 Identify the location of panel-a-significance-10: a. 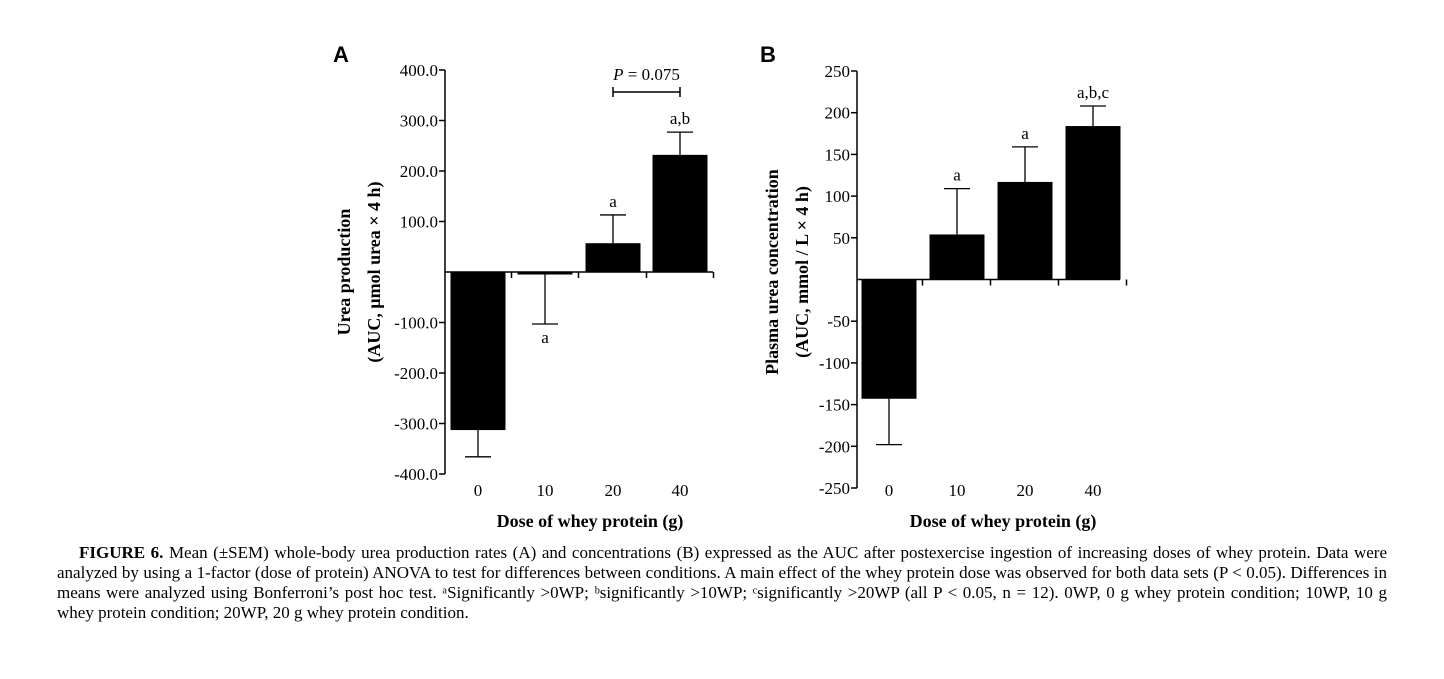
(545, 337).